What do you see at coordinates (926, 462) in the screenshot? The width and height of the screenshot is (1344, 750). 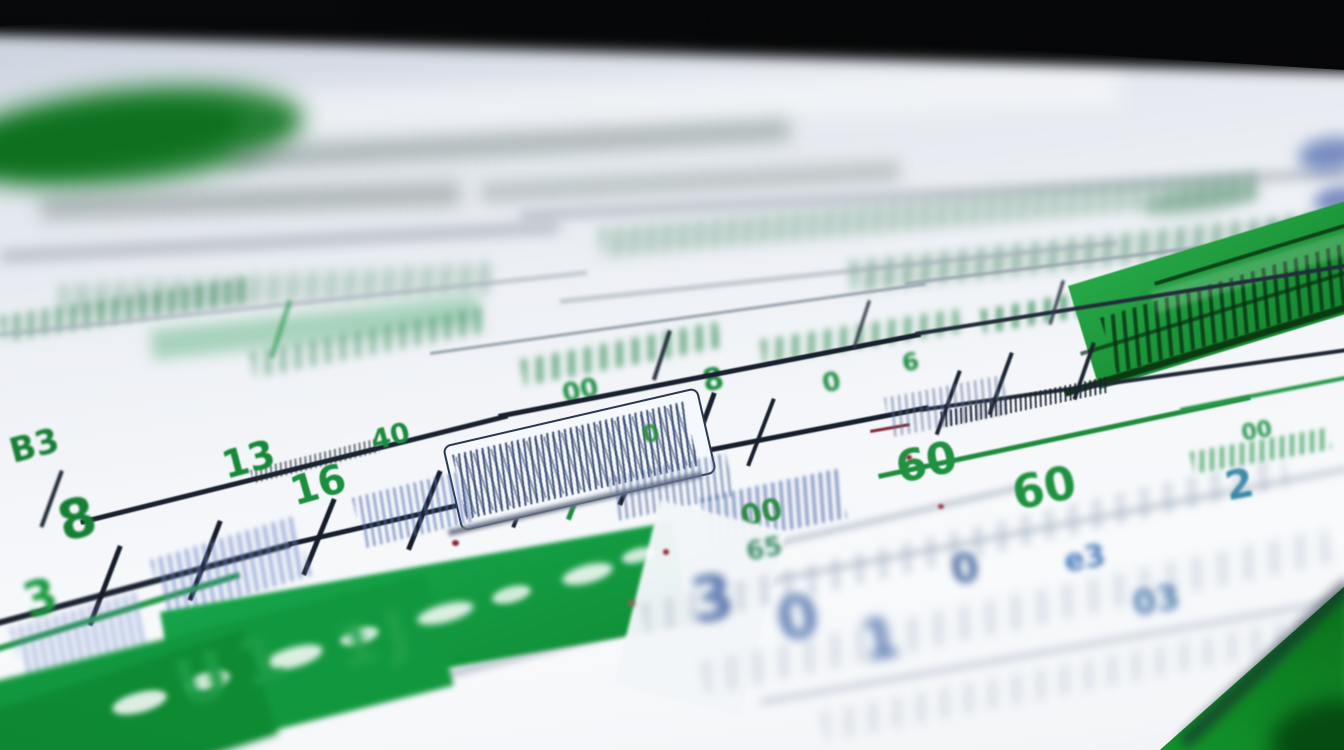 I see `green-figure: 60` at bounding box center [926, 462].